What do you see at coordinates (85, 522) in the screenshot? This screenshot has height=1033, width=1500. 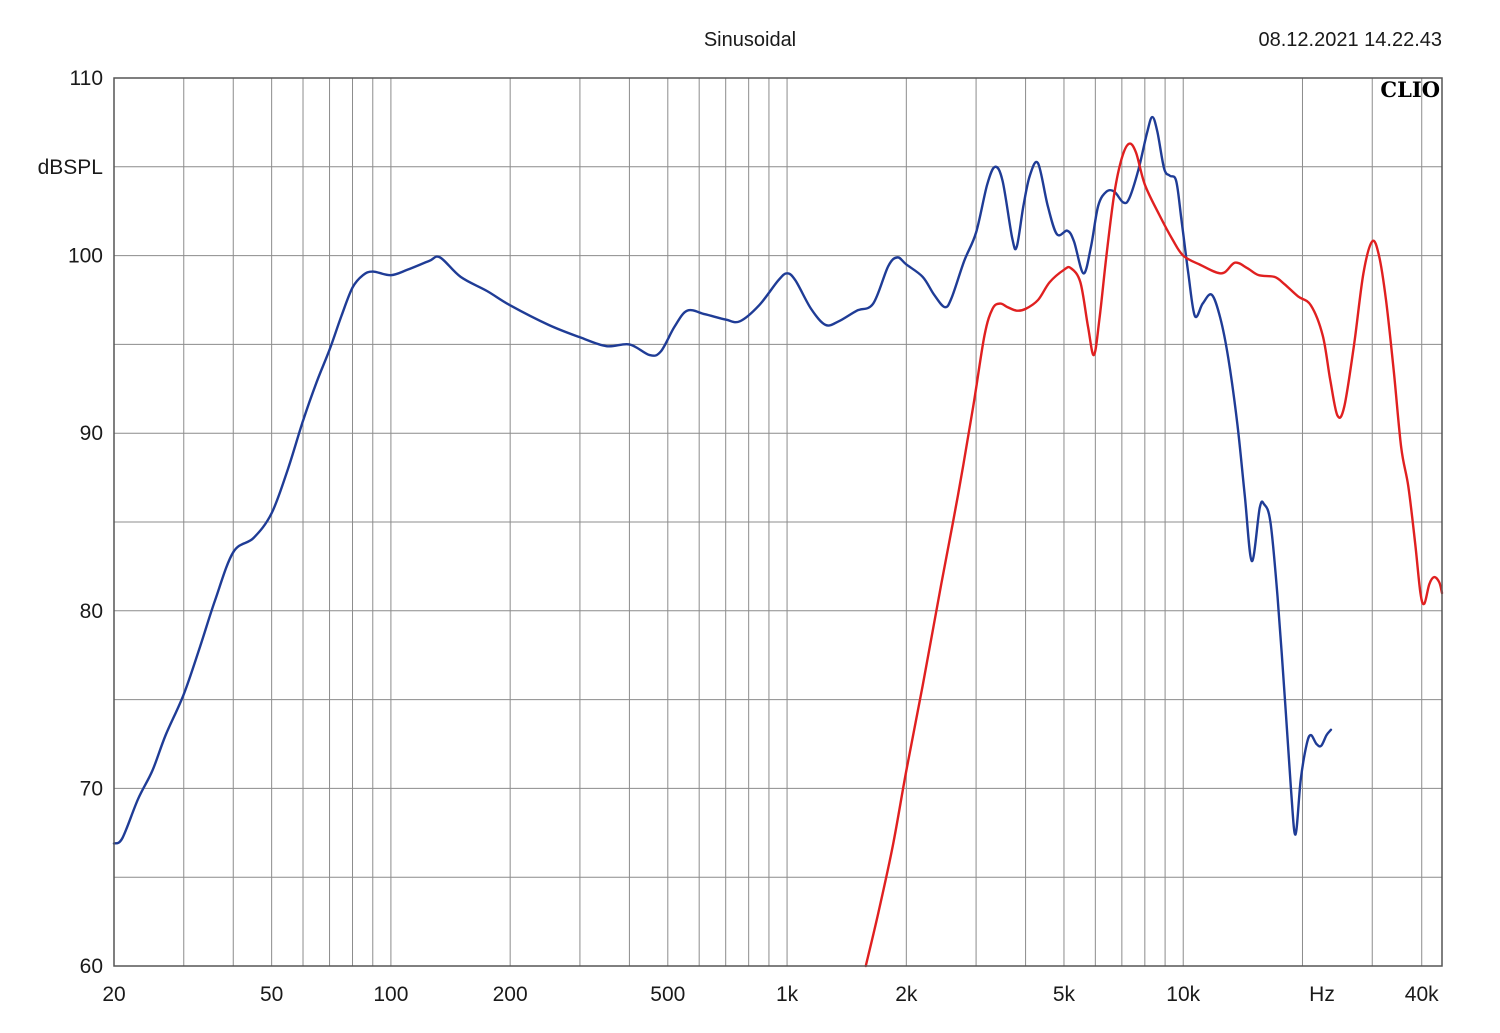 I see `y-tick-labels: 60 70 80 90 100 110` at bounding box center [85, 522].